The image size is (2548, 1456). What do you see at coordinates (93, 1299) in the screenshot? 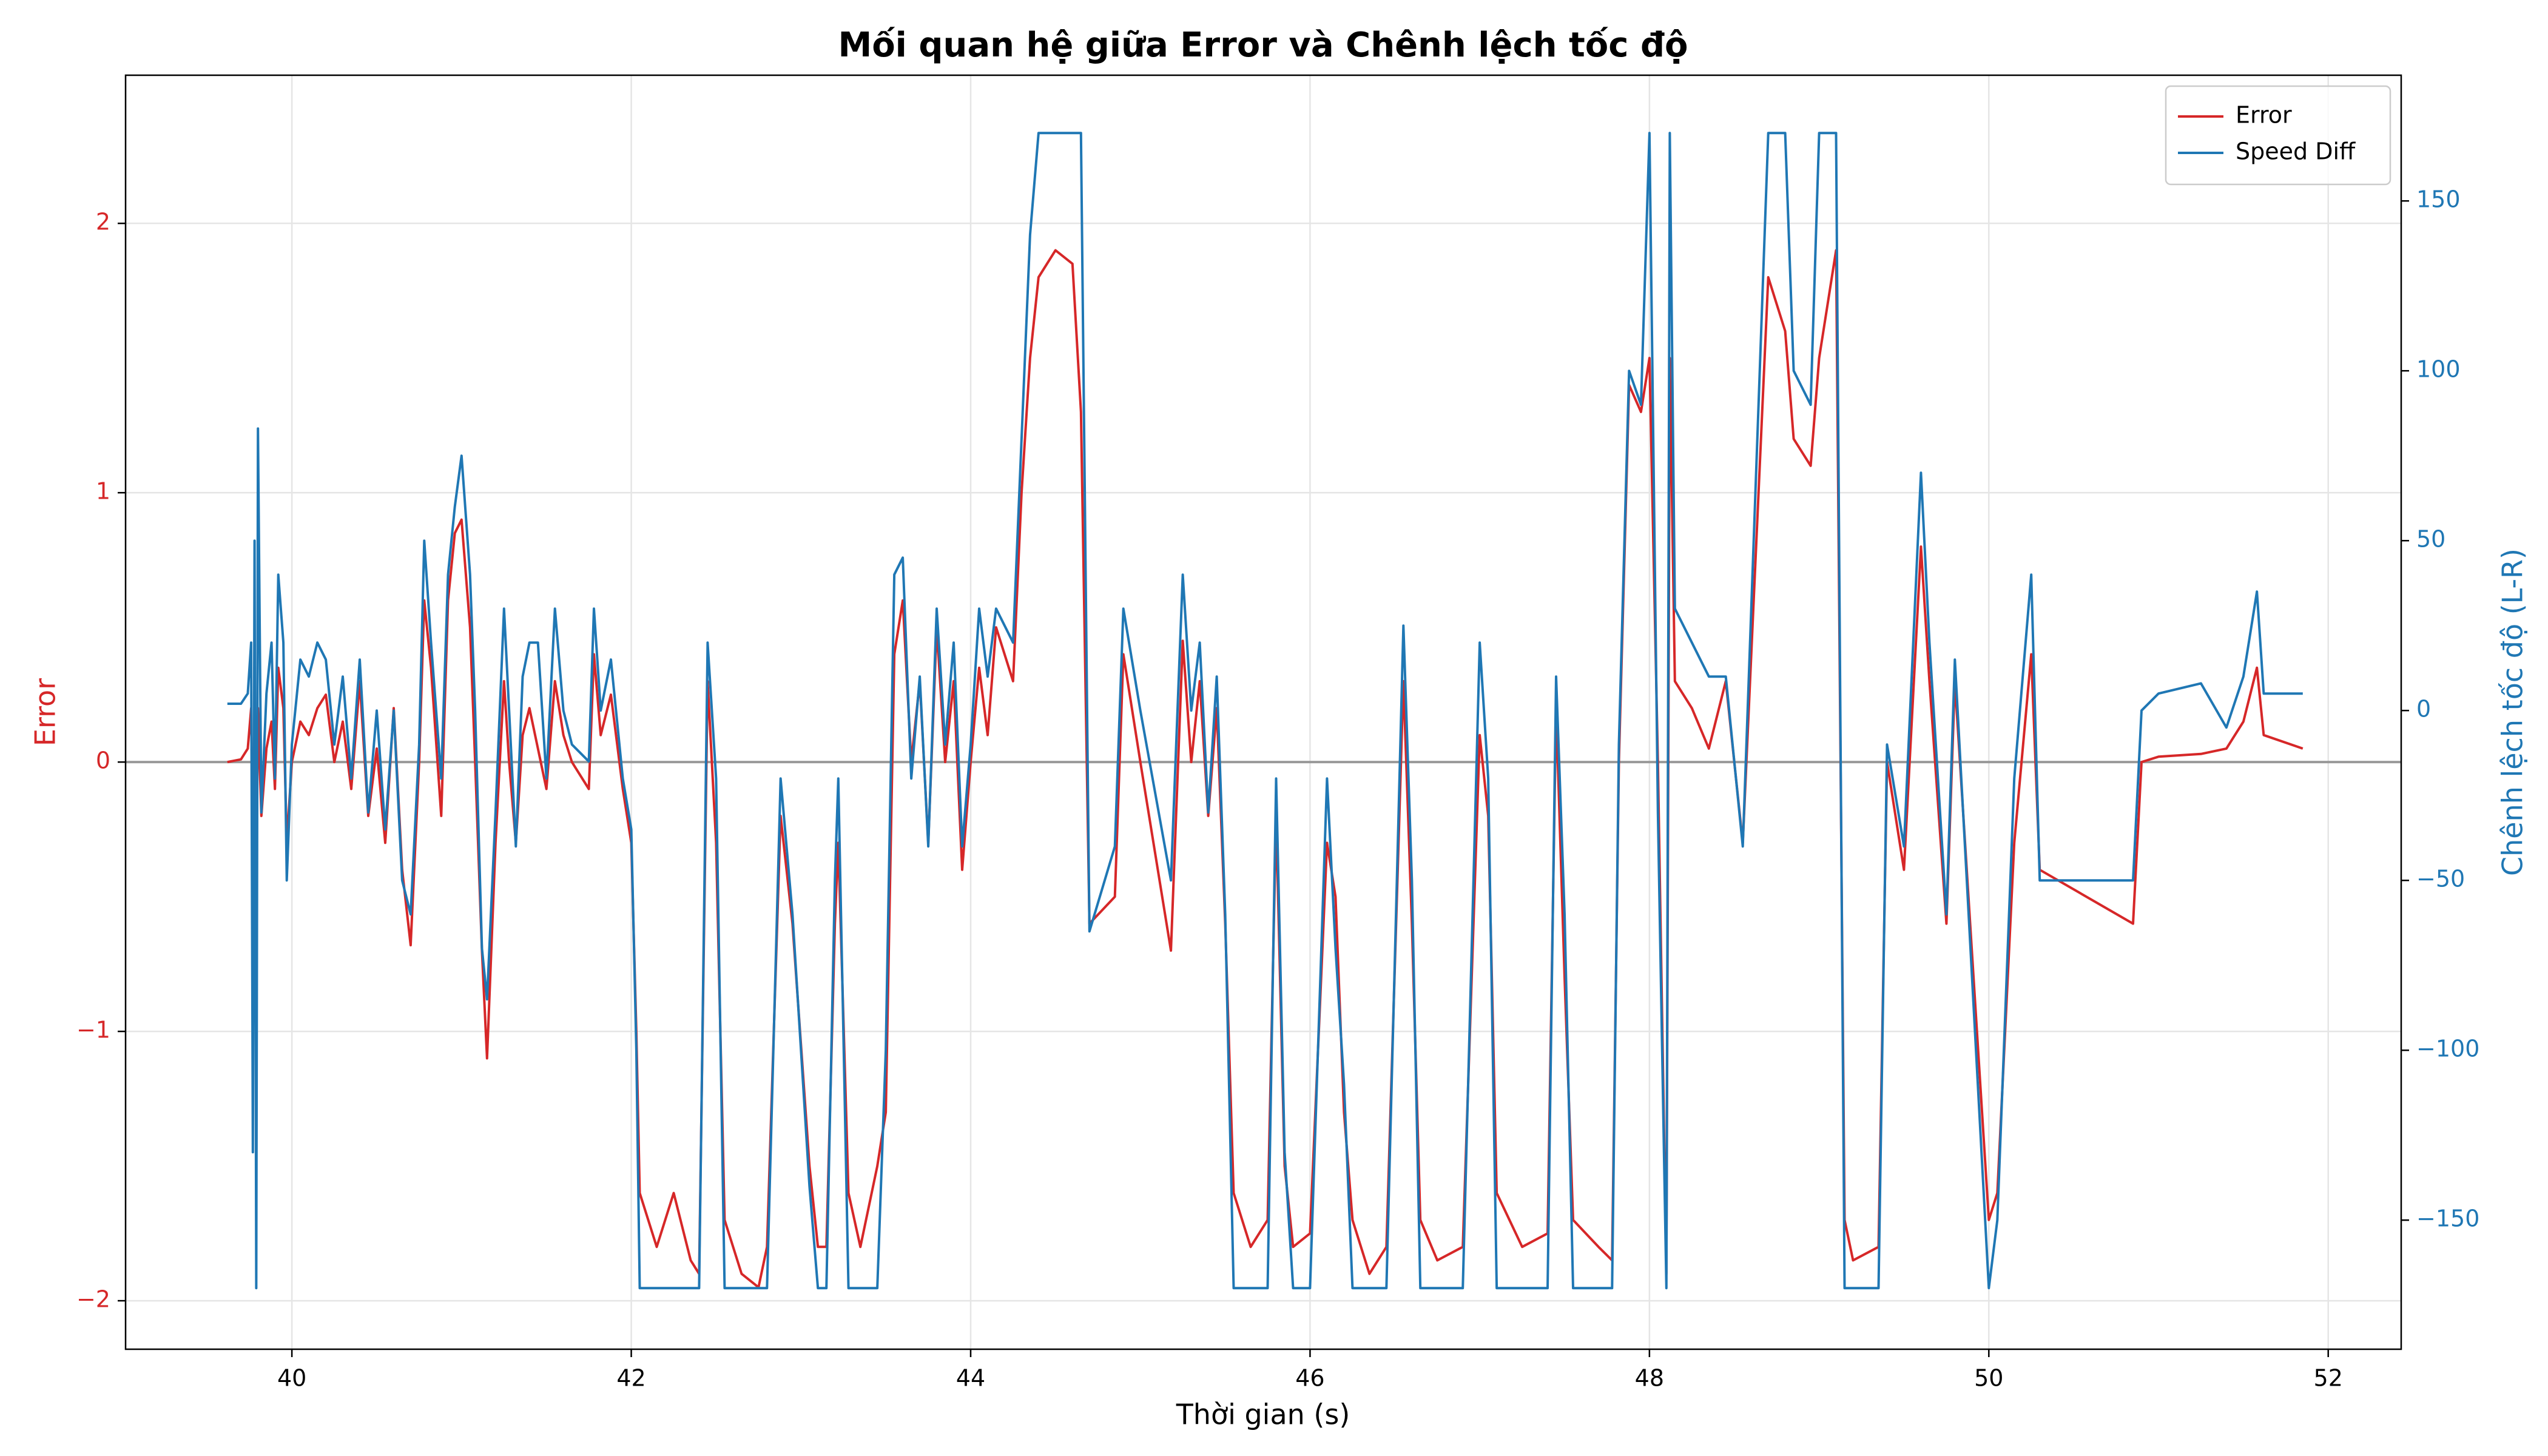
I see `y-tick-label: −2` at bounding box center [93, 1299].